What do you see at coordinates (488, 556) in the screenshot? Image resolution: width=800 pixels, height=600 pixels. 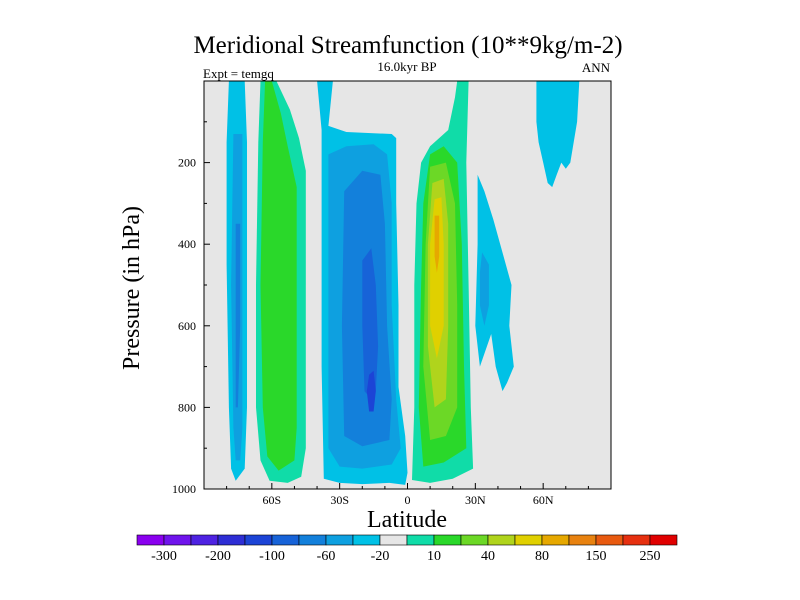 I see `colorbar-label: 40` at bounding box center [488, 556].